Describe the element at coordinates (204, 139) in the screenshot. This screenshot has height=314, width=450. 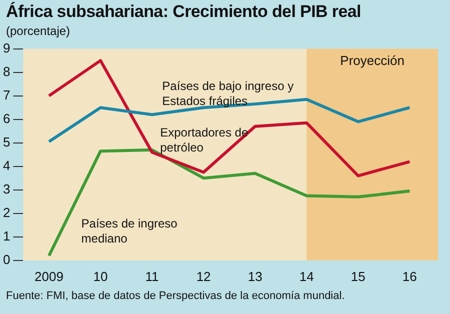
I see `series-label: Exportadores de petróleo` at that location.